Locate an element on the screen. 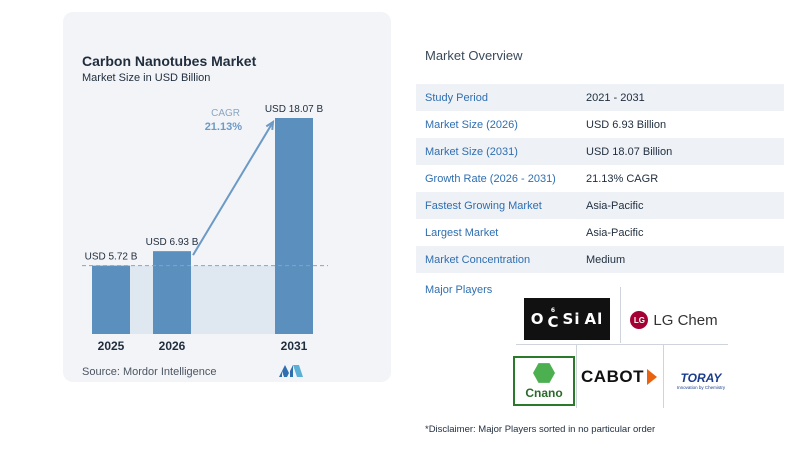 This screenshot has height=459, width=800. cagr-label: CAGR is located at coordinates (225, 113).